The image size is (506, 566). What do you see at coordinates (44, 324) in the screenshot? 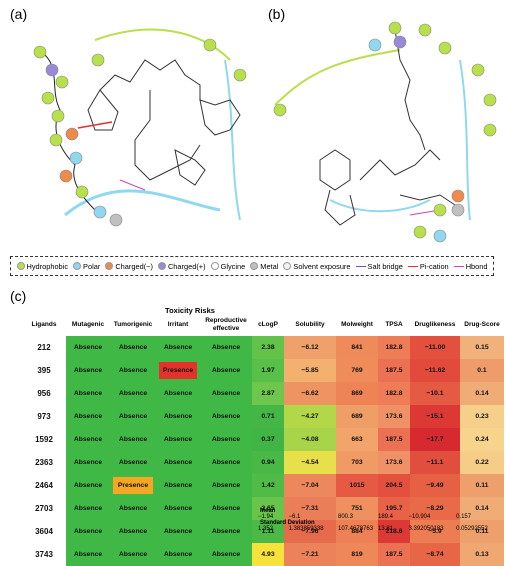
I see `column-header: Ligands` at bounding box center [44, 324].